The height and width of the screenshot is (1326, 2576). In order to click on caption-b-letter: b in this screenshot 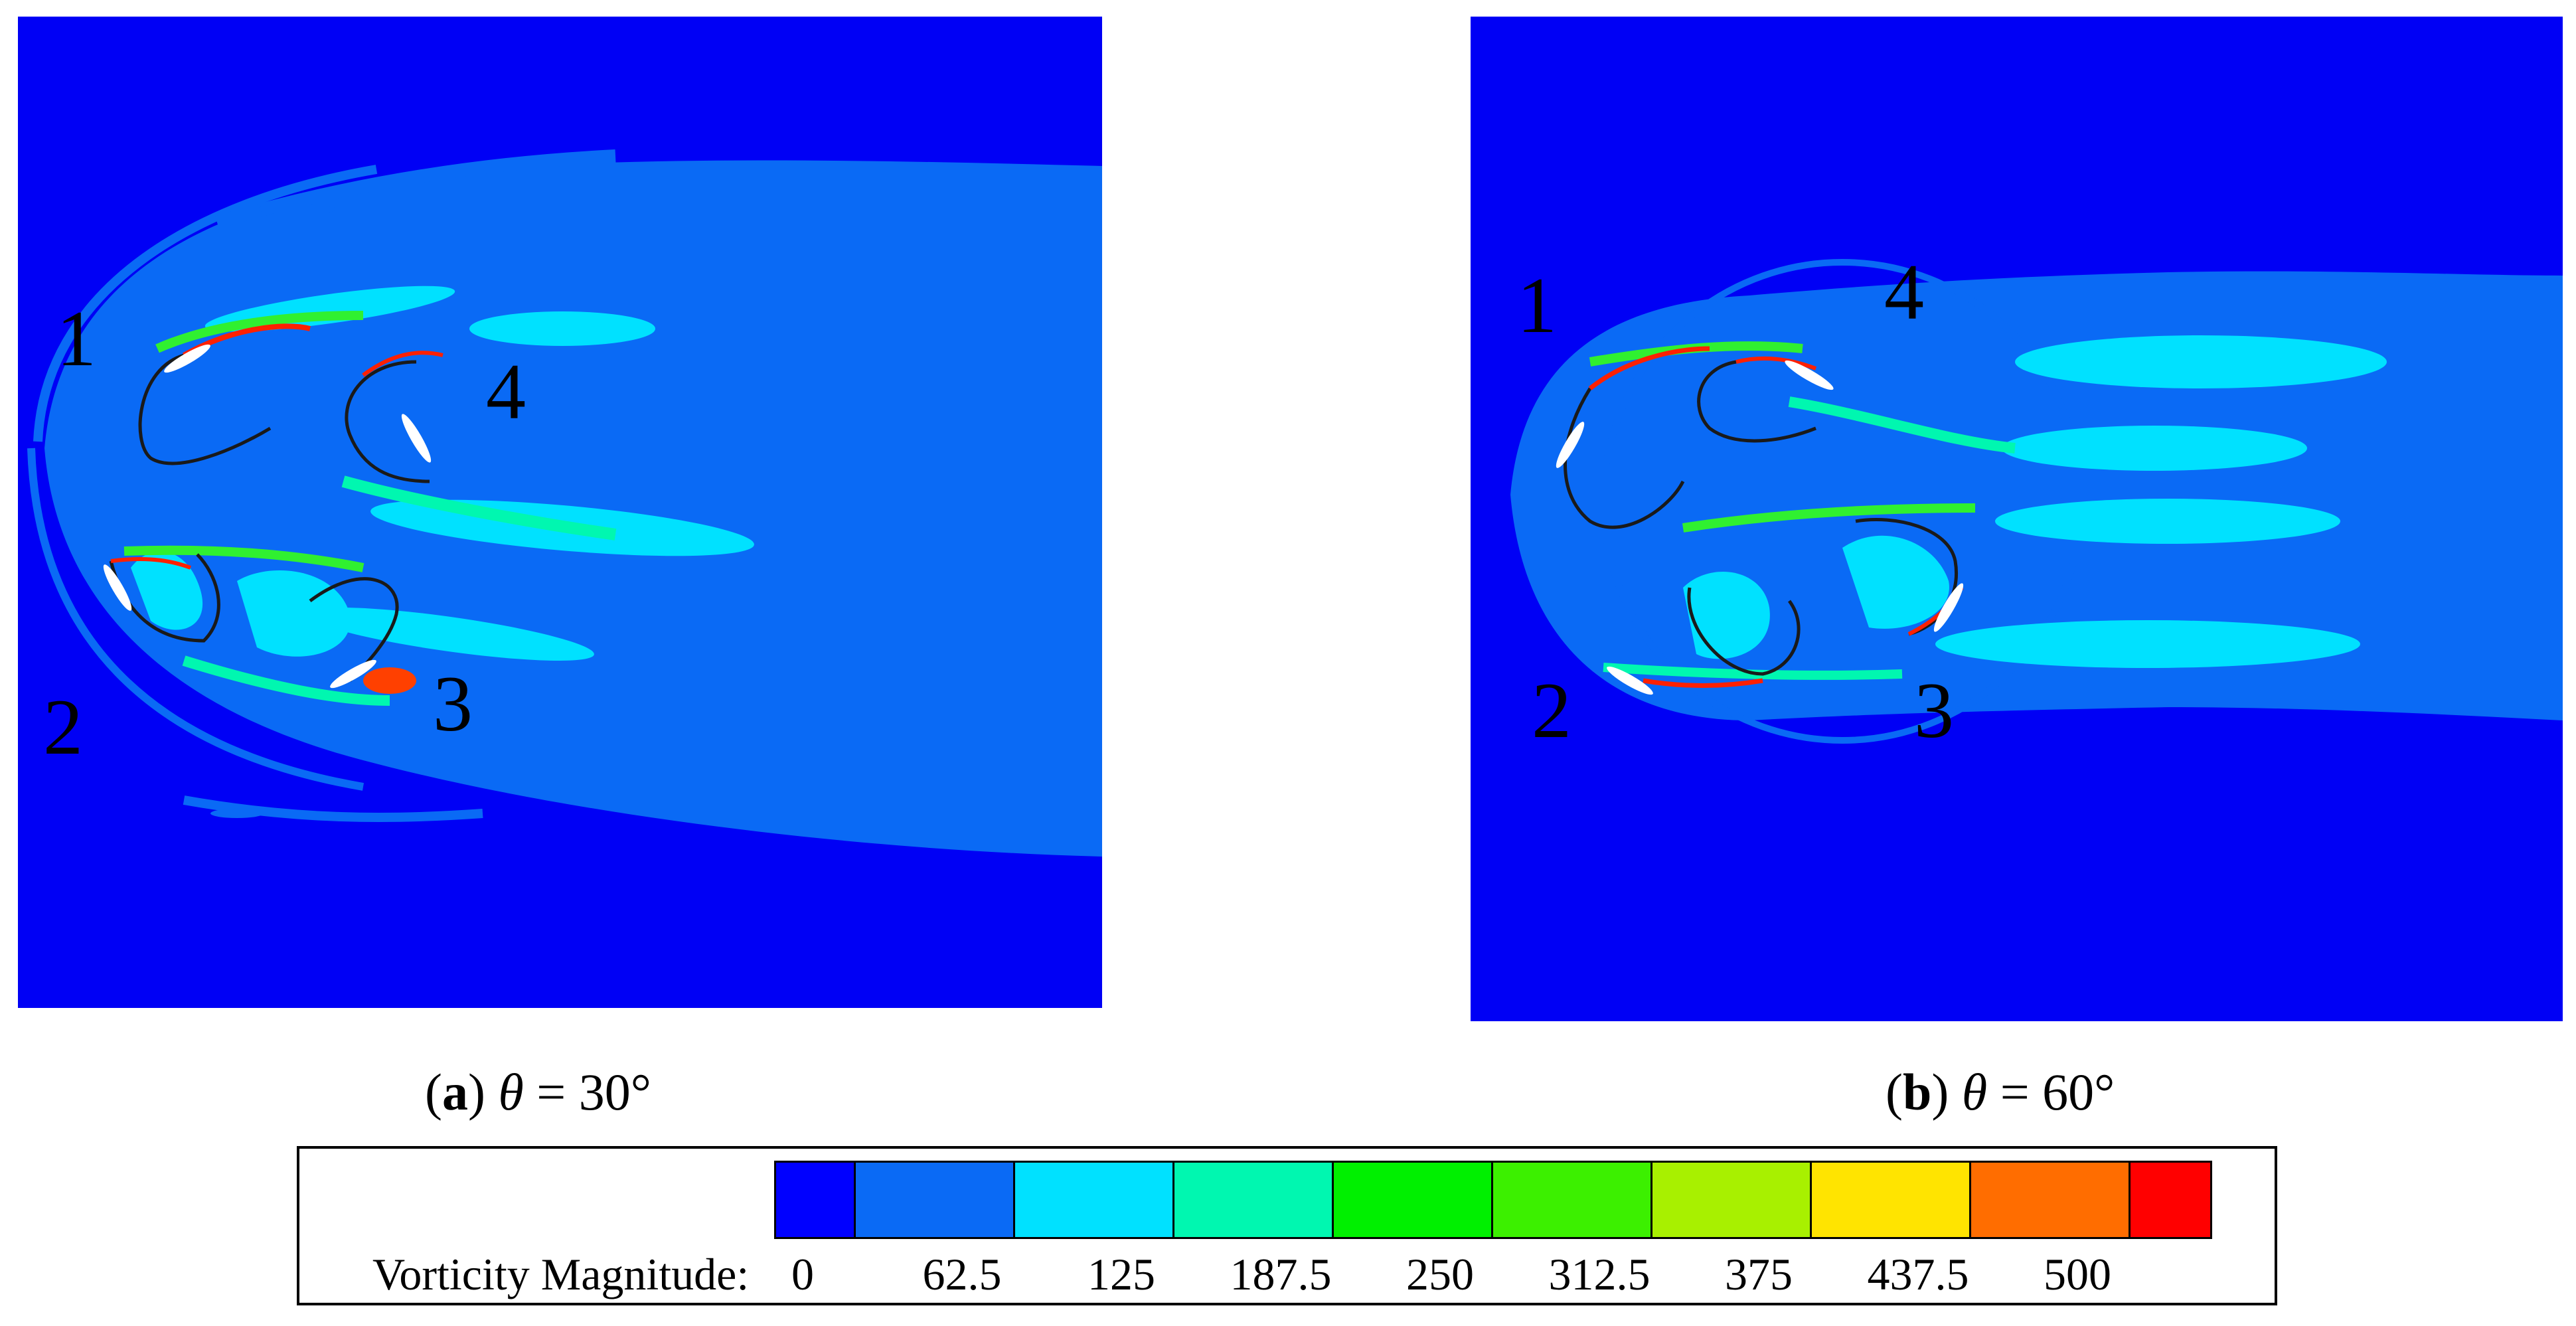, I will do `click(1917, 1092)`.